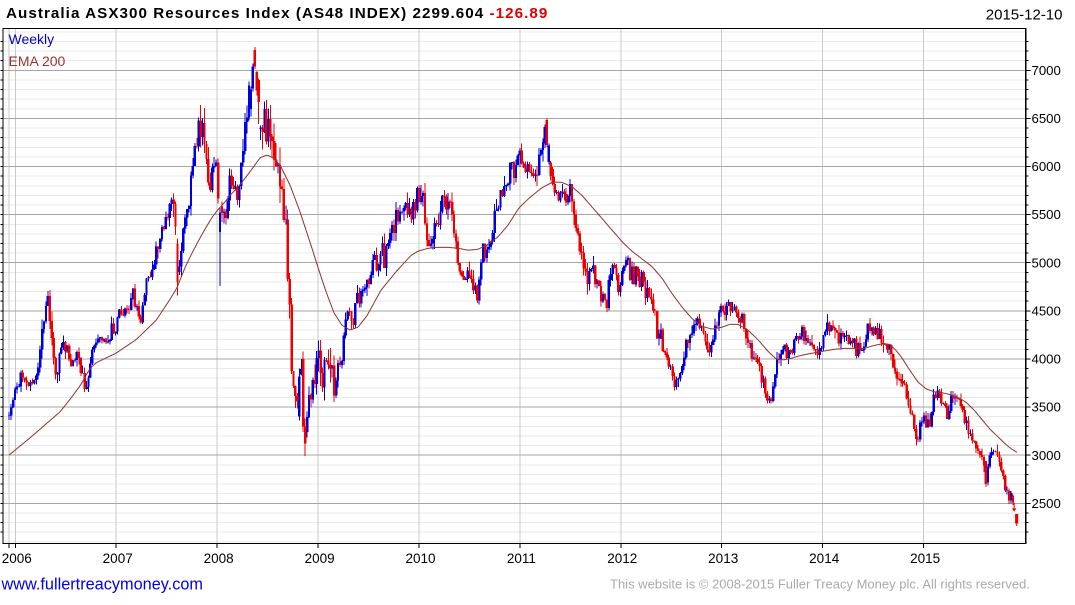  What do you see at coordinates (118, 558) in the screenshot?
I see `svg-text: 2007` at bounding box center [118, 558].